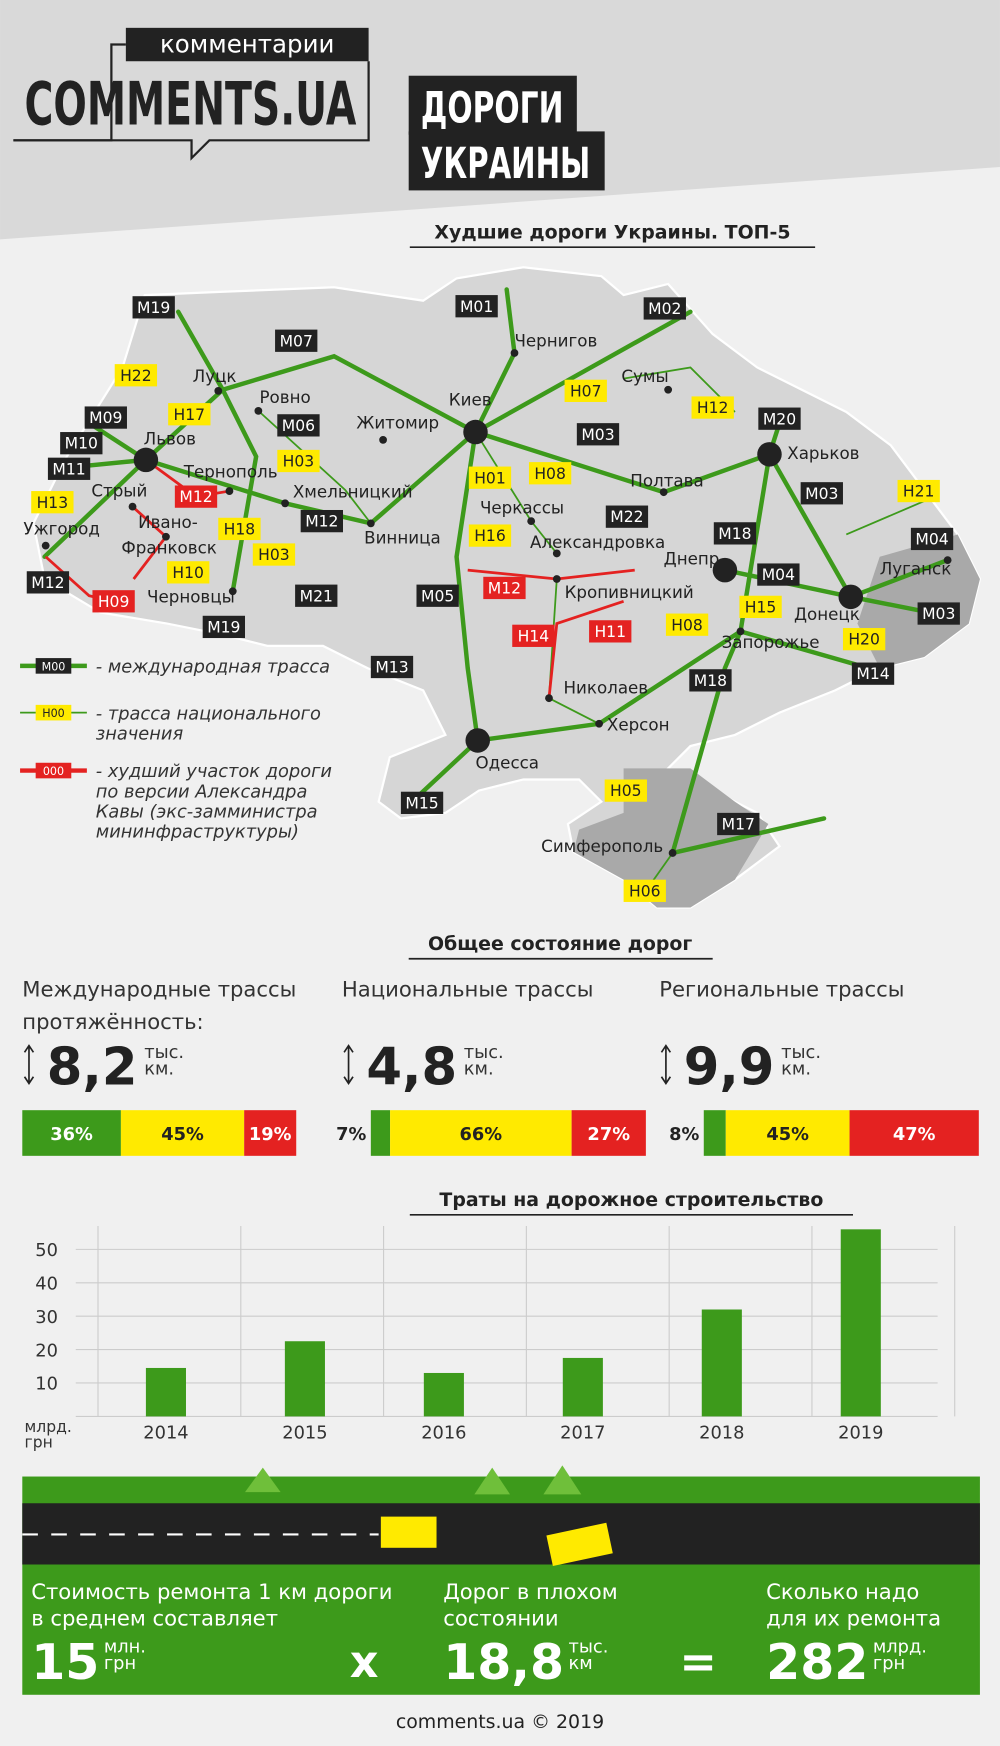 This screenshot has width=1000, height=1746. I want to click on legend-badge, so click(53, 666).